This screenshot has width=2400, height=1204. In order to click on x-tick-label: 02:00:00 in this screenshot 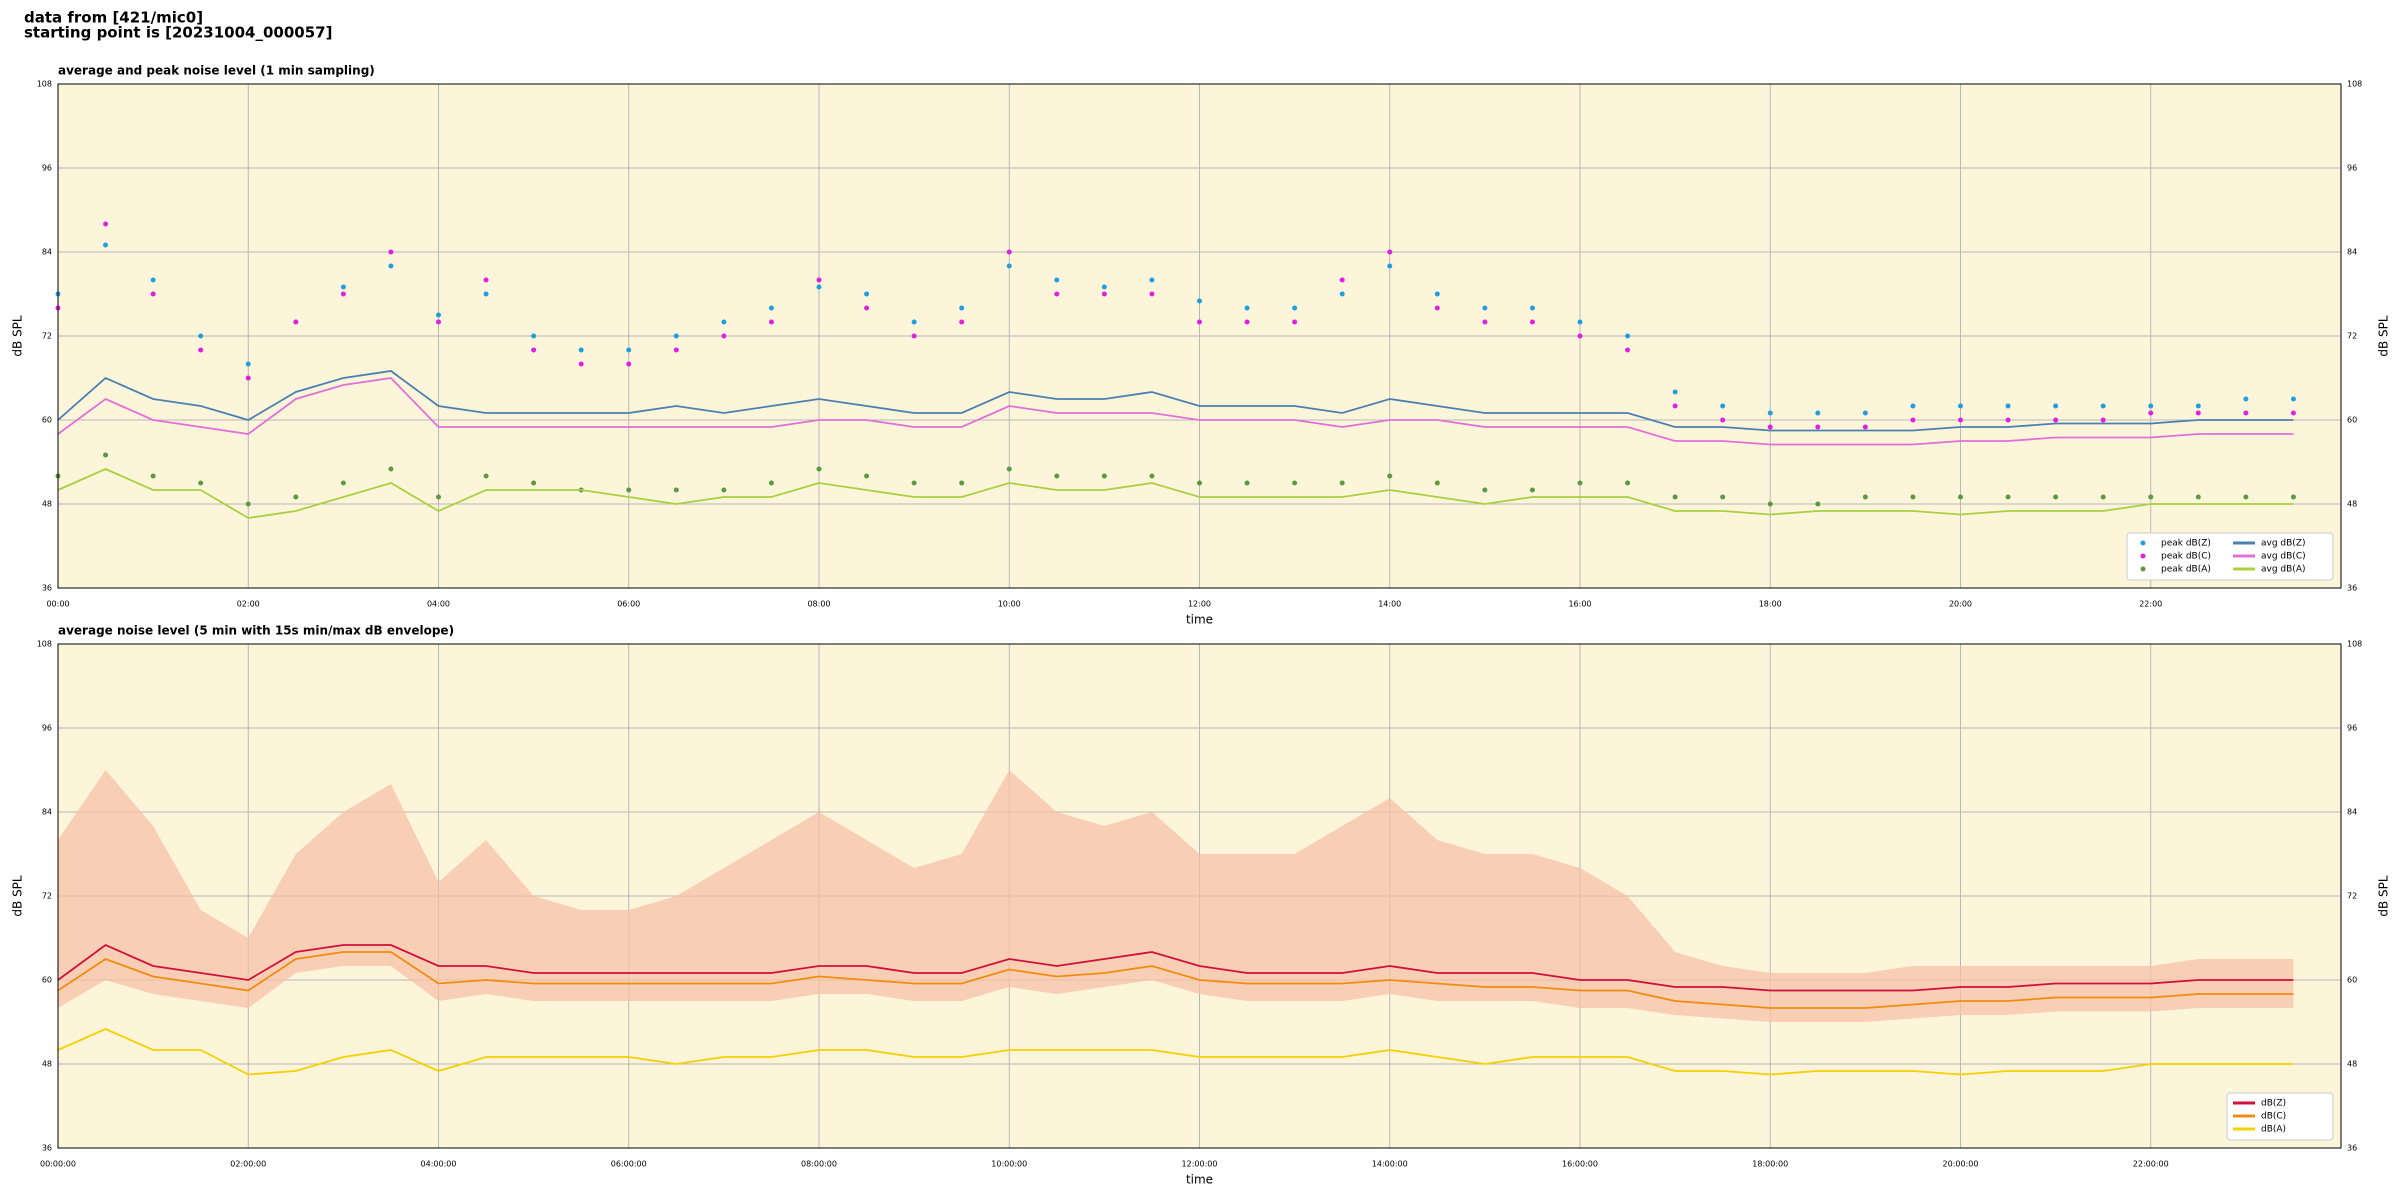, I will do `click(248, 1164)`.